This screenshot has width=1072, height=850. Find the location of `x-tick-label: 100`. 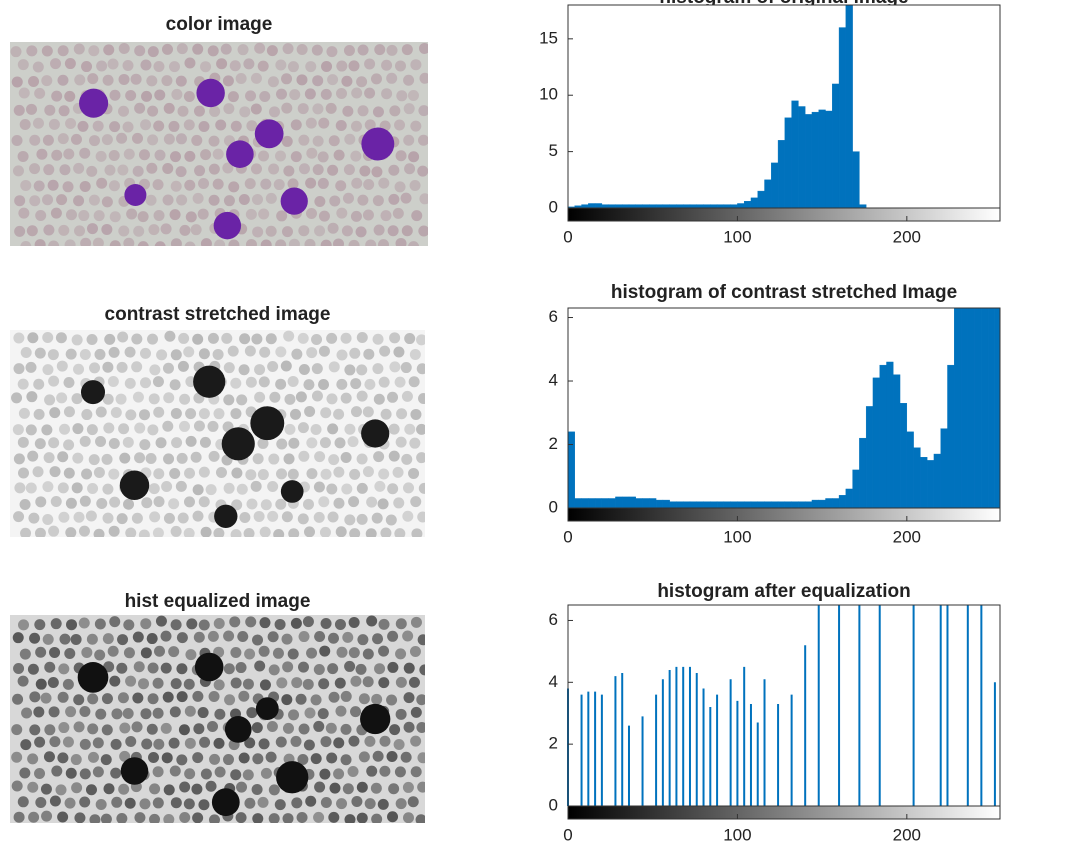

x-tick-label: 100 is located at coordinates (737, 236).